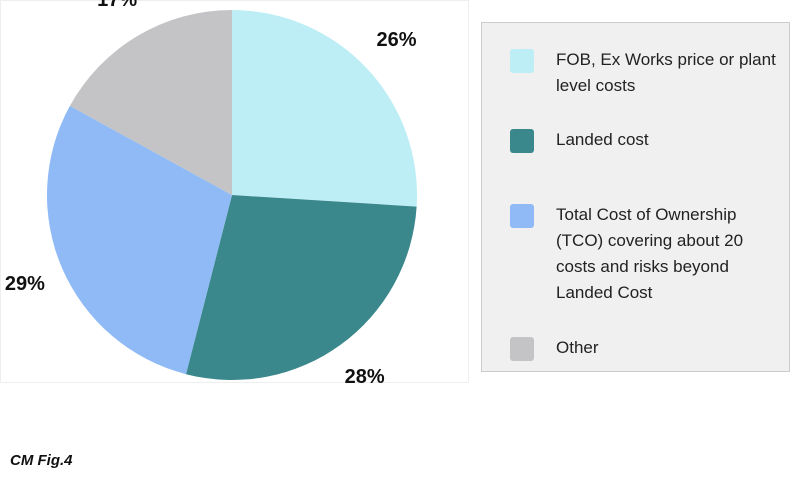 This screenshot has height=489, width=800. I want to click on legend-label: FOB, Ex Works price or plant level costs, so click(666, 72).